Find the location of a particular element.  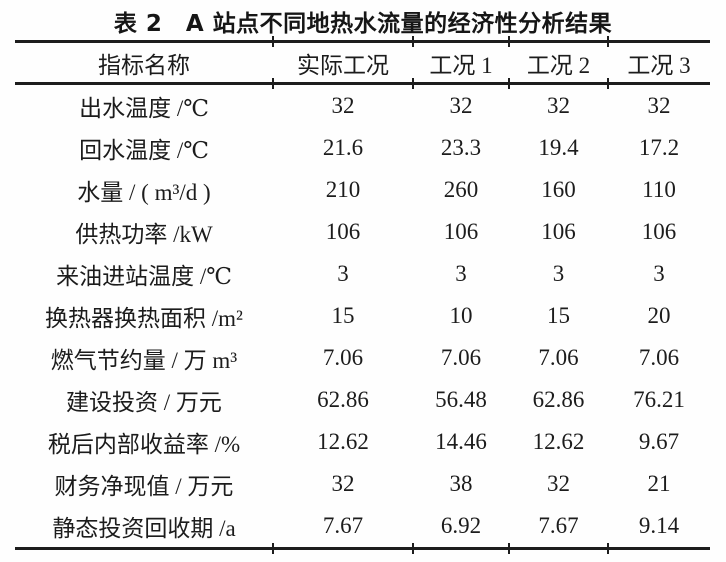

table-header-row: 指标名称 实际工况 工况 1 工况 2 工况 3 is located at coordinates (362, 62).